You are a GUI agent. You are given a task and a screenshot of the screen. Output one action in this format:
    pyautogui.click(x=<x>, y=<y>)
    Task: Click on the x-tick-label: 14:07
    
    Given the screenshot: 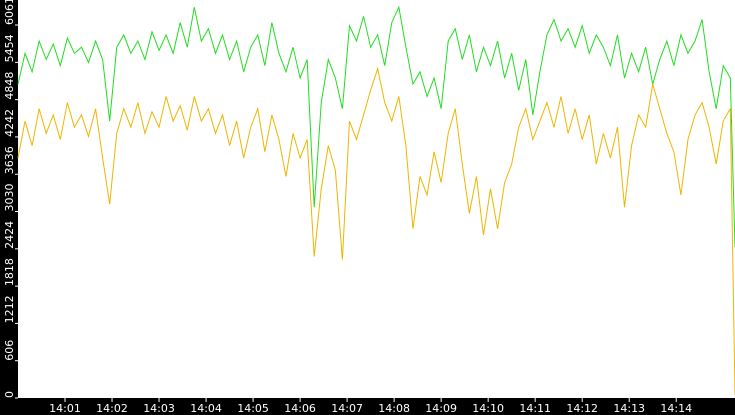 What is the action you would take?
    pyautogui.click(x=347, y=408)
    